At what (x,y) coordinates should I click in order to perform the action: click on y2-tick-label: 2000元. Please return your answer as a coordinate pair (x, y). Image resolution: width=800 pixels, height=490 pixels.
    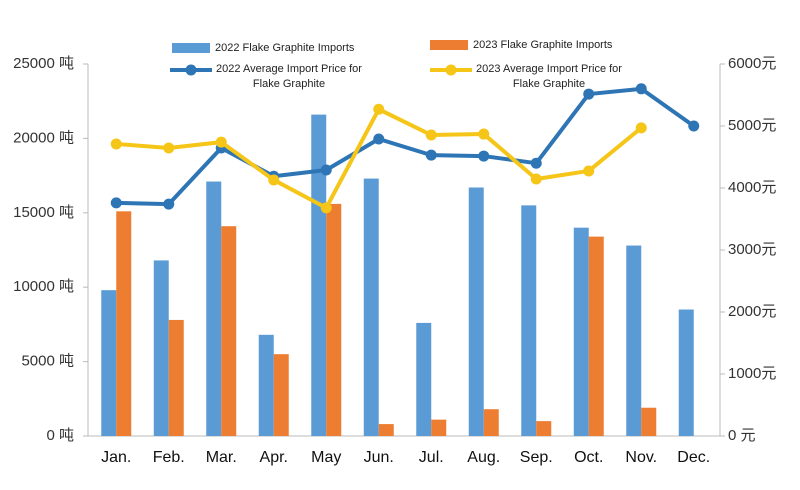
    Looking at the image, I should click on (752, 311).